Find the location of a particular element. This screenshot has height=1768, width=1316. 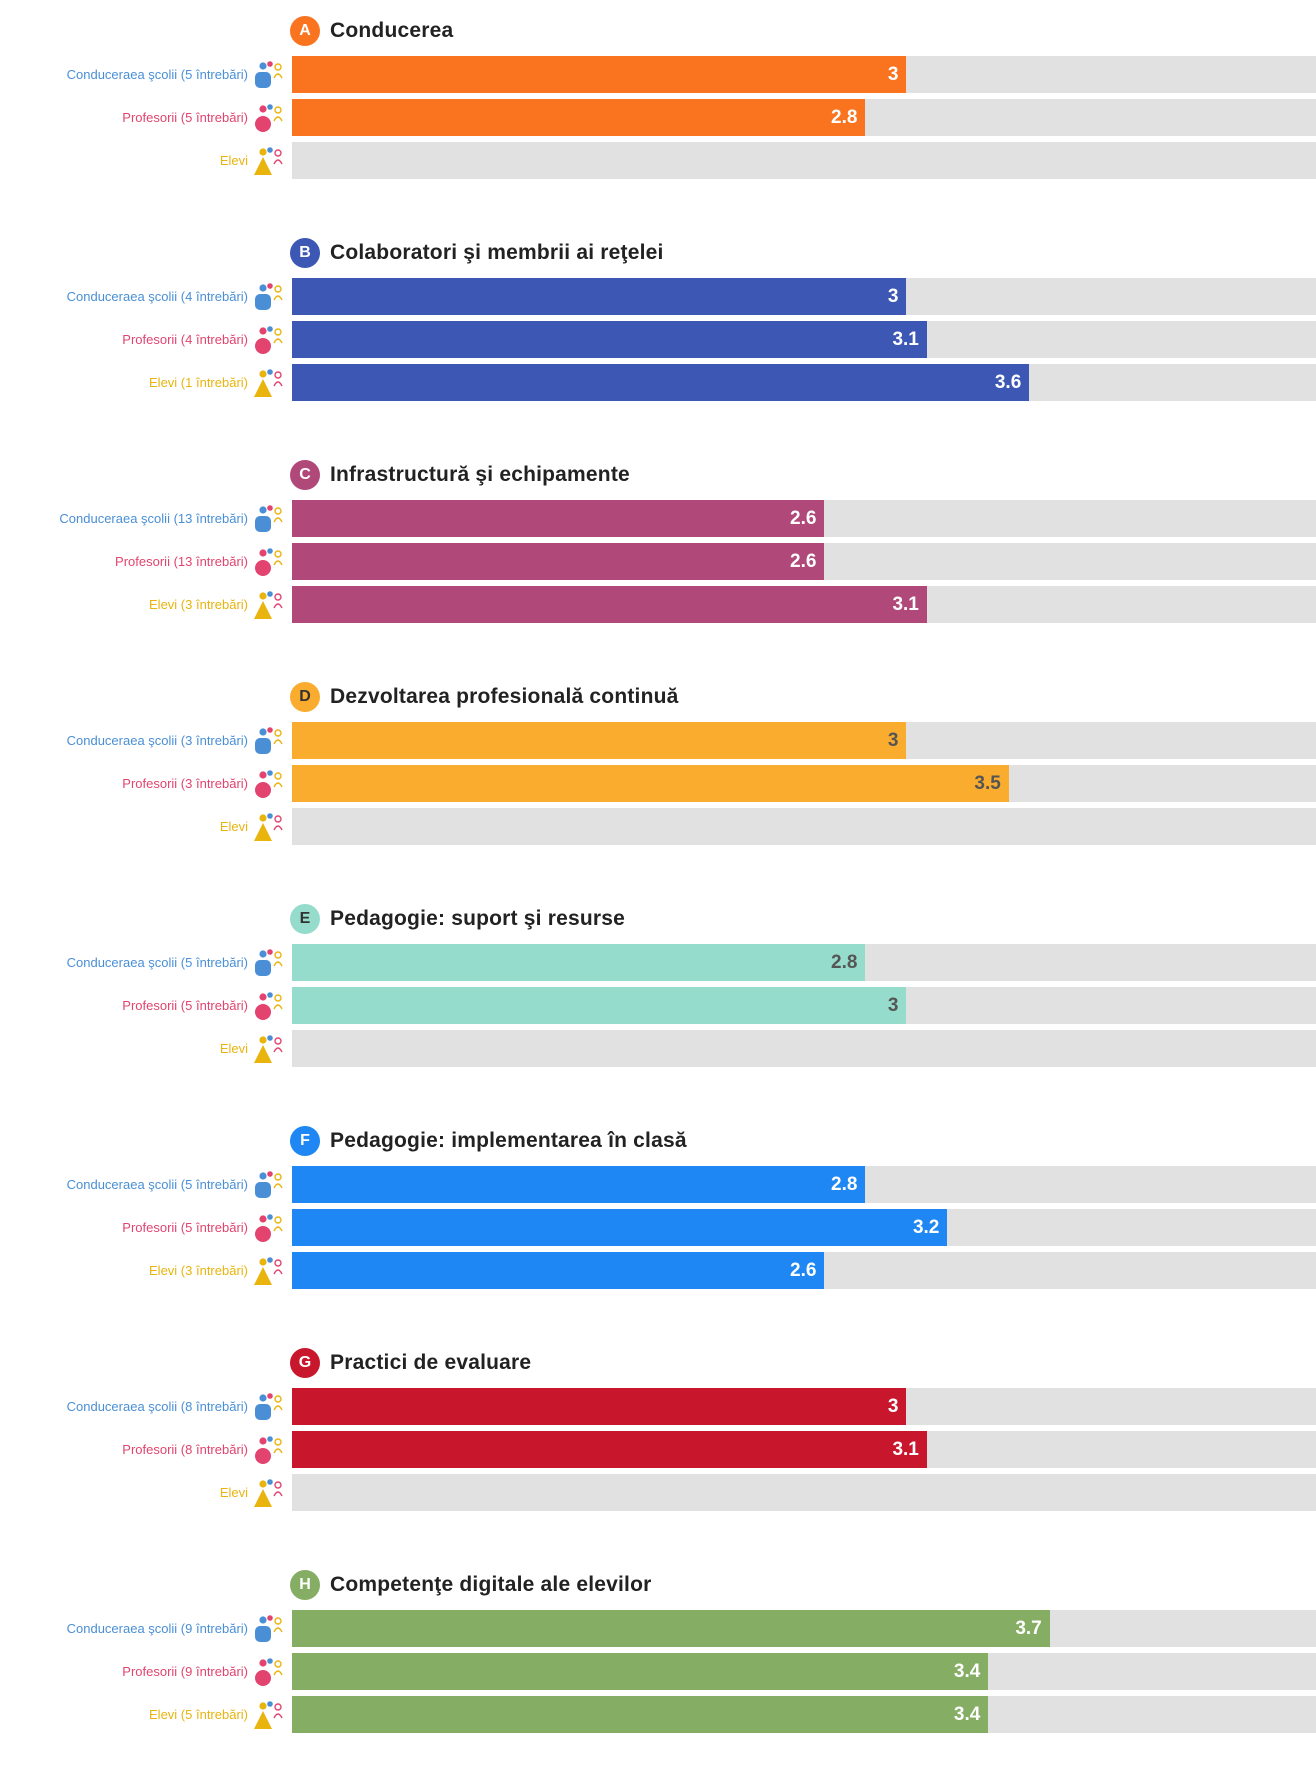

section-title: Pedagogie: implementarea în clasă is located at coordinates (508, 1140).